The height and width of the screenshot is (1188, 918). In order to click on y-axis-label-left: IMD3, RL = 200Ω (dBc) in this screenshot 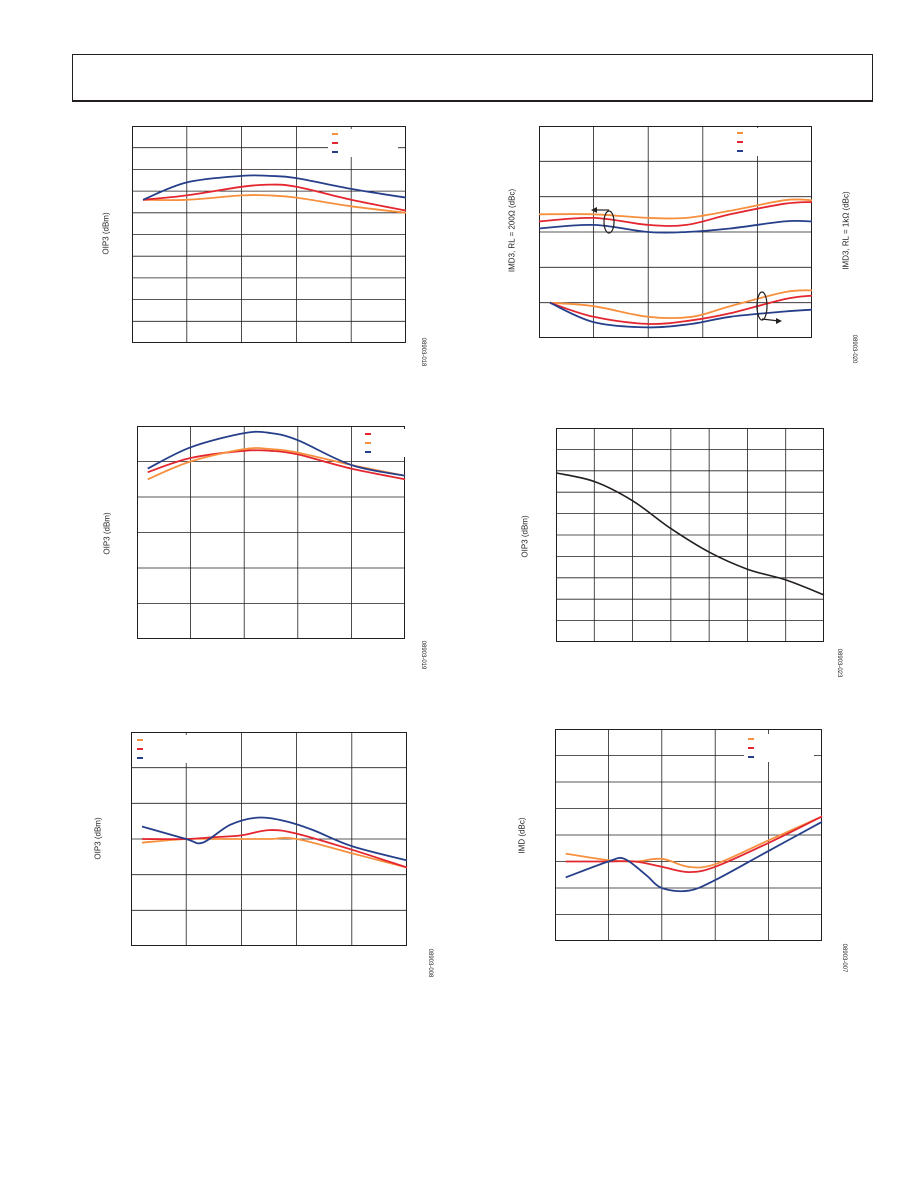, I will do `click(512, 230)`.